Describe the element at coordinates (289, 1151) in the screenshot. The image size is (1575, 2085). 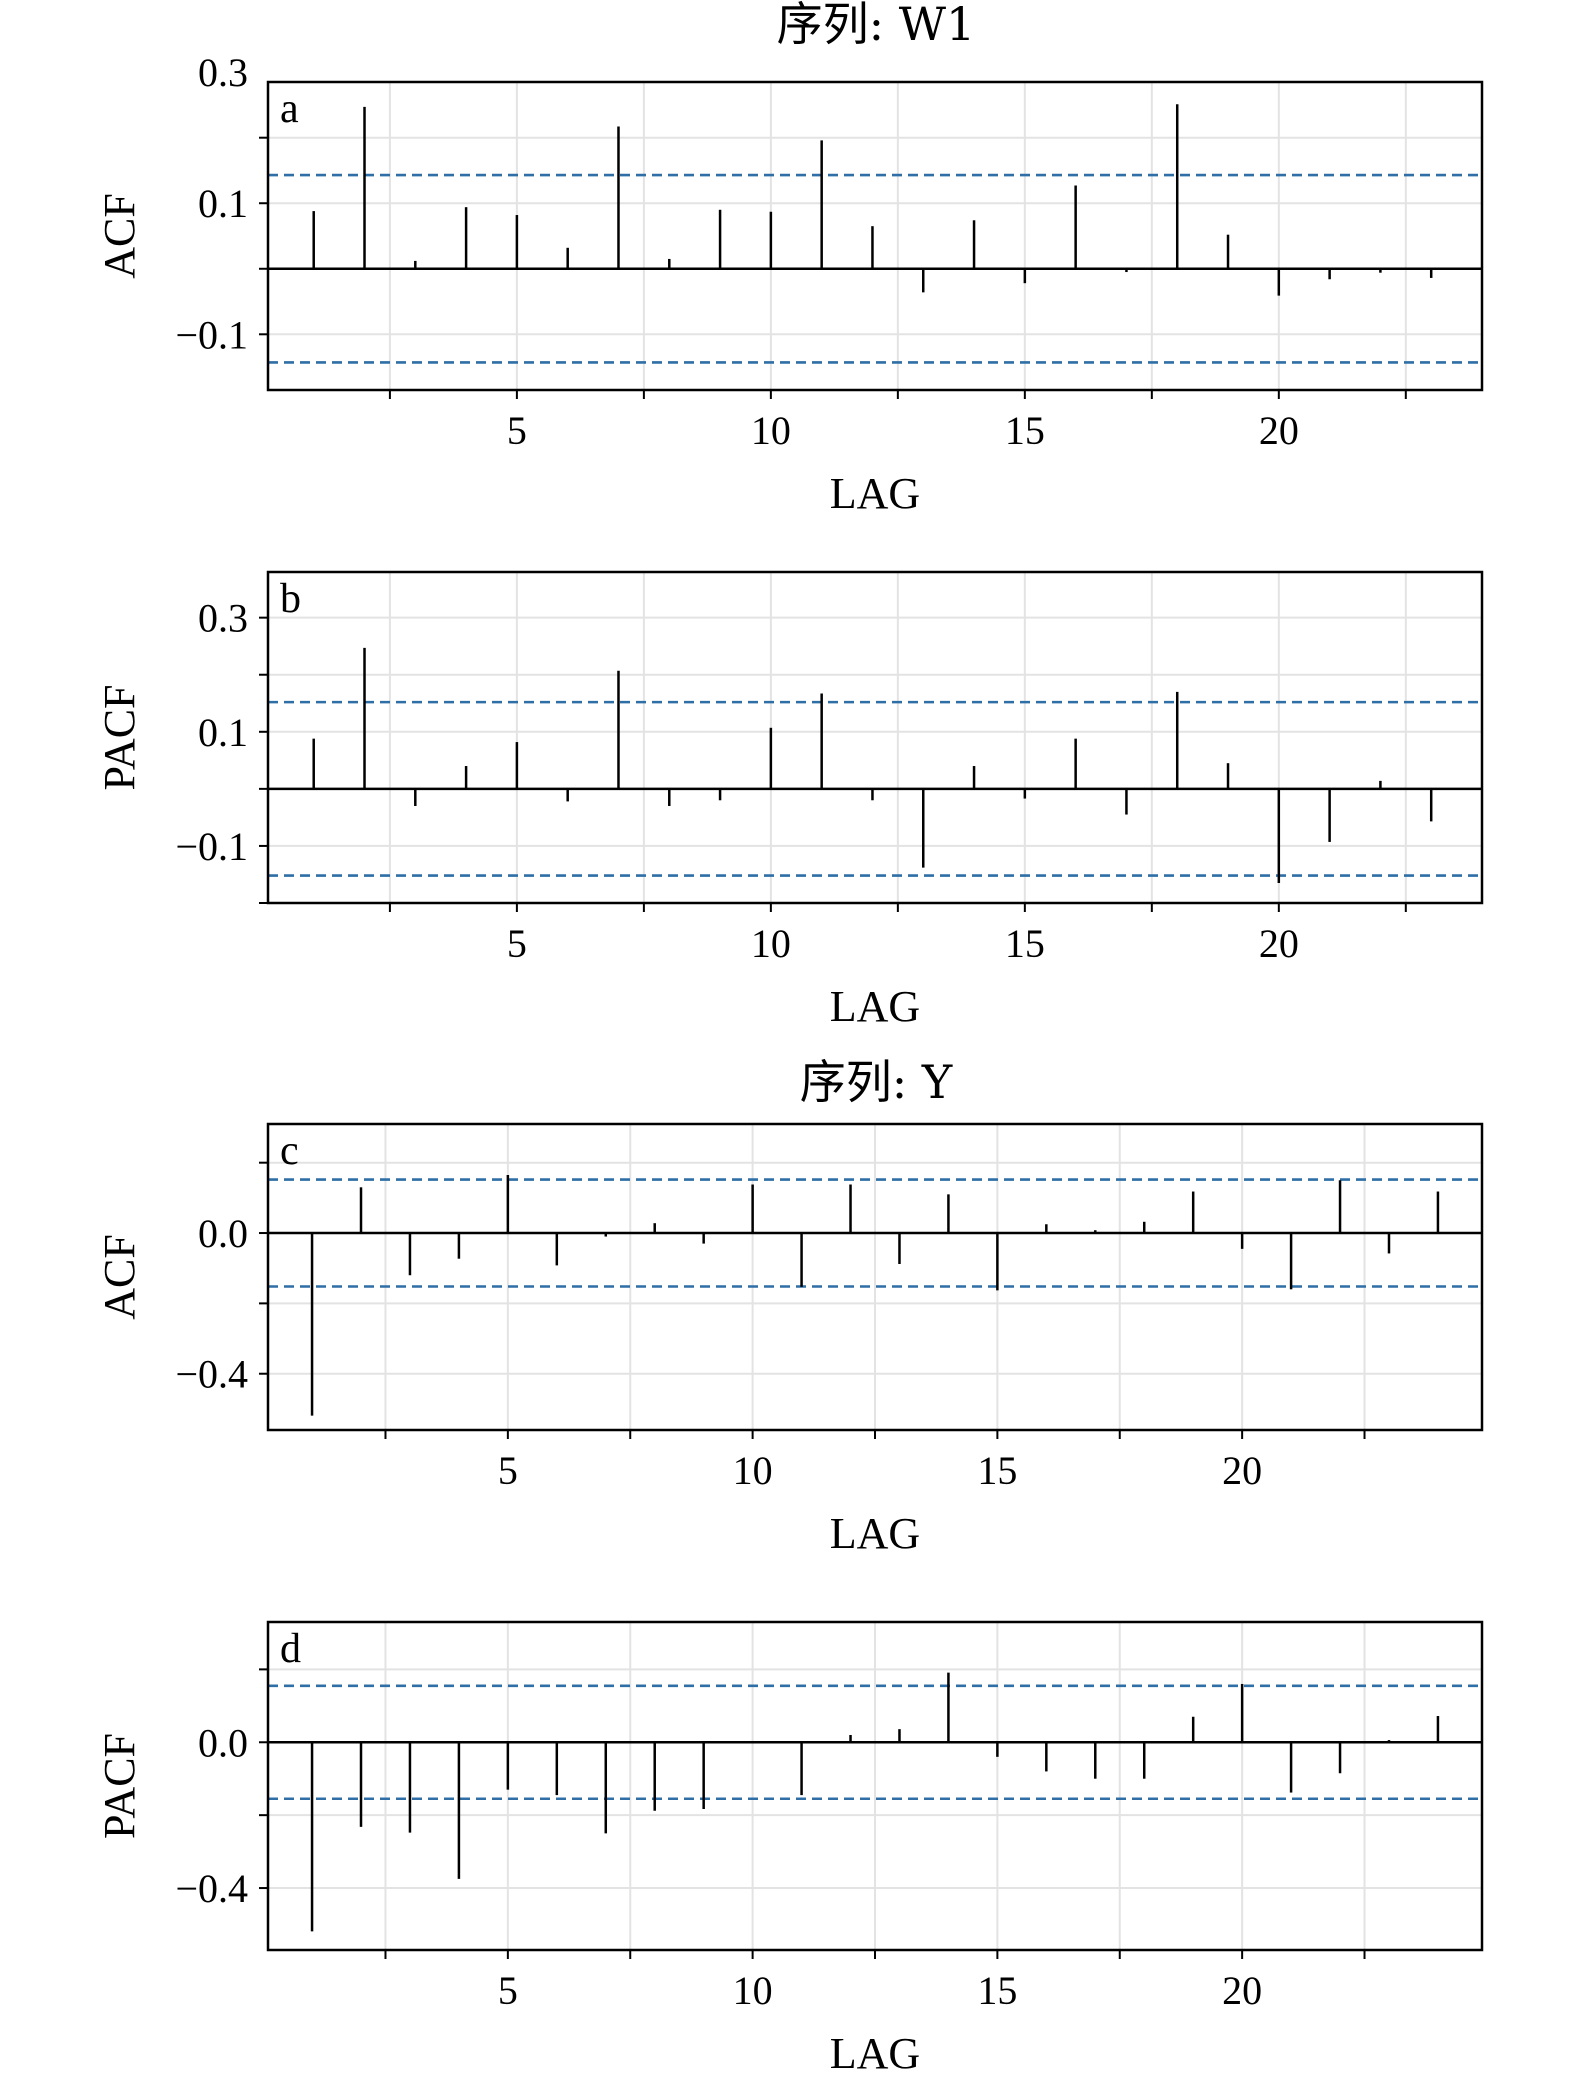
I see `panel-label: c` at that location.